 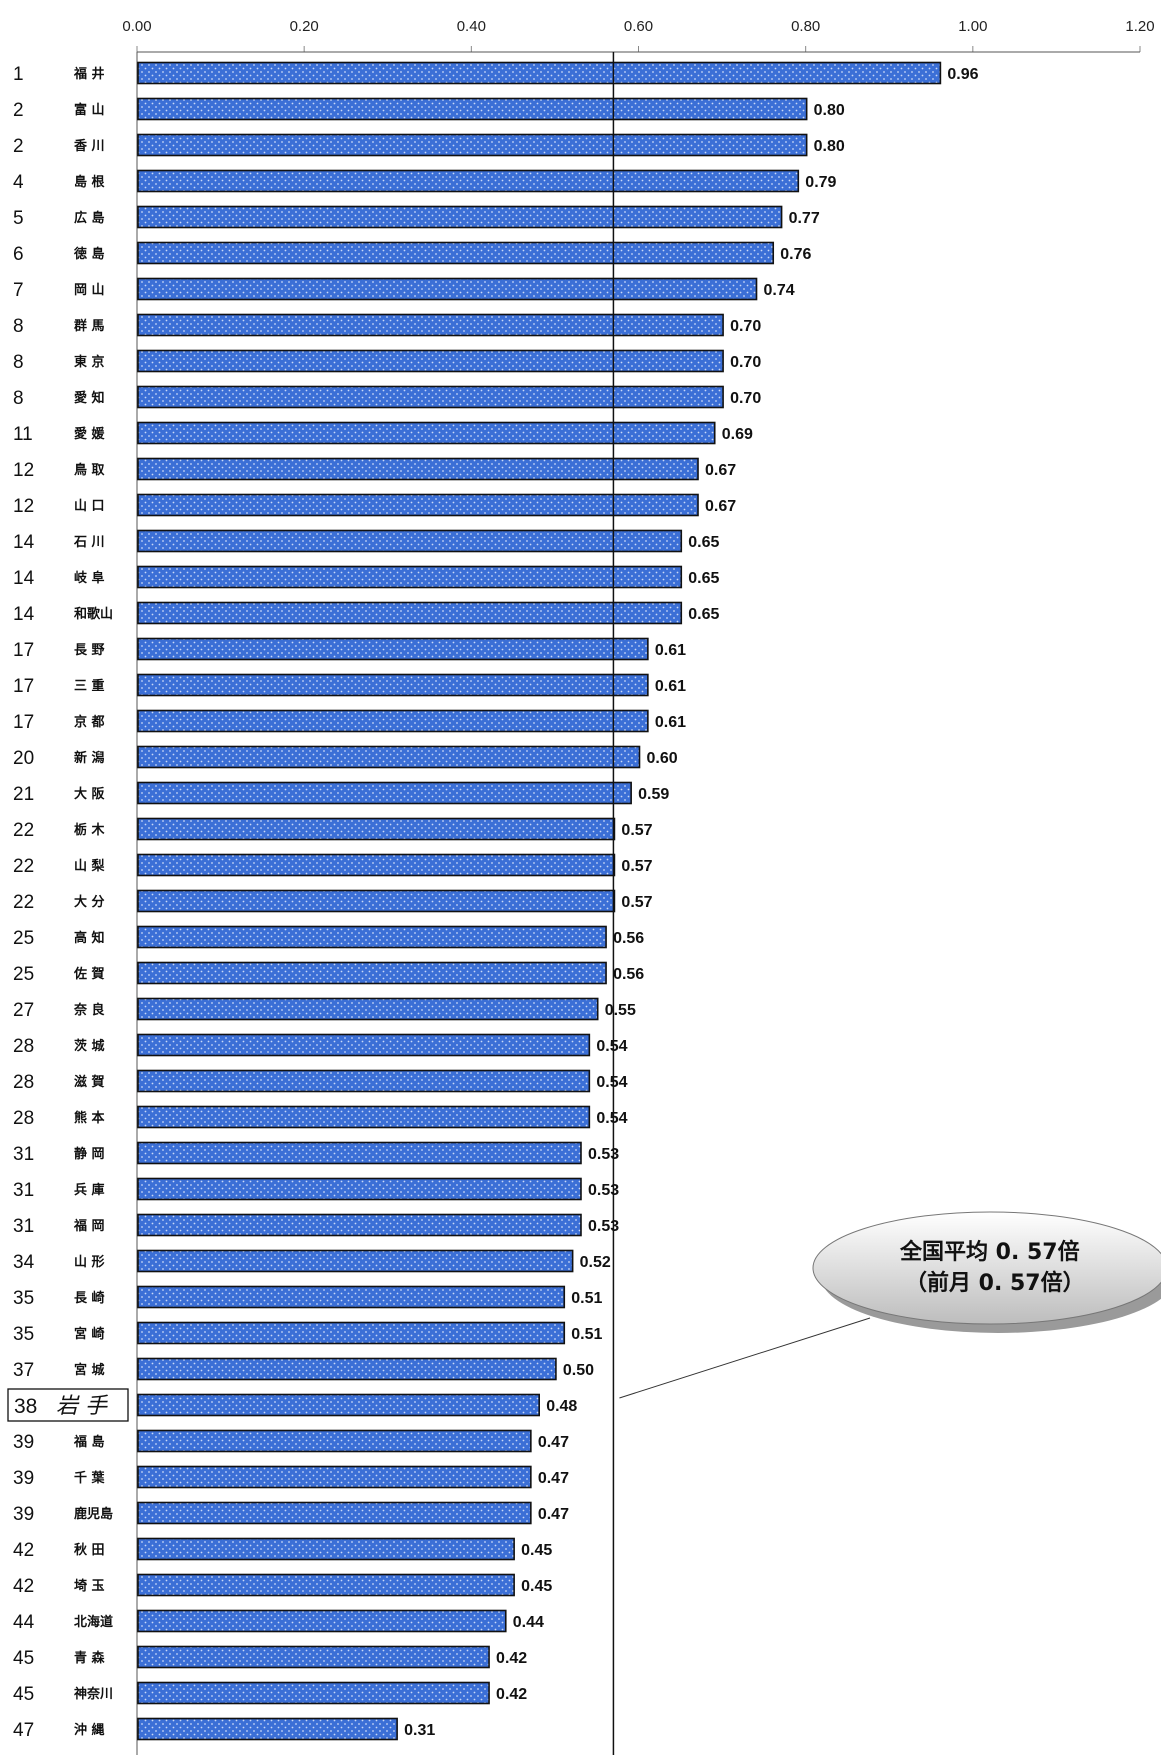 What do you see at coordinates (89, 1154) in the screenshot?
I see `prefecture-label: 静 岡` at bounding box center [89, 1154].